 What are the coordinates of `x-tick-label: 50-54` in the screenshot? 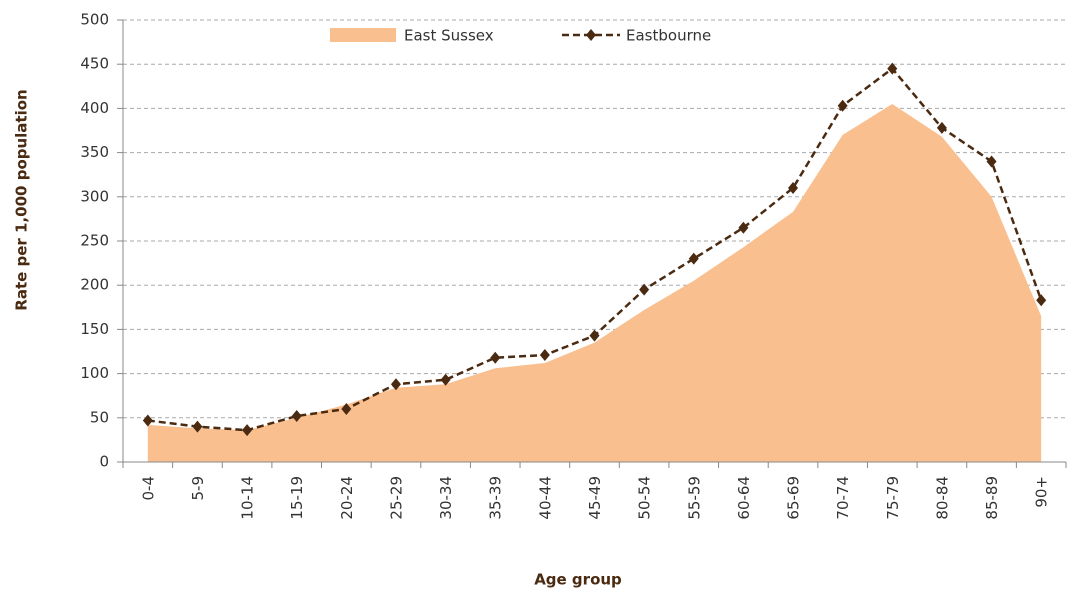 It's located at (645, 498).